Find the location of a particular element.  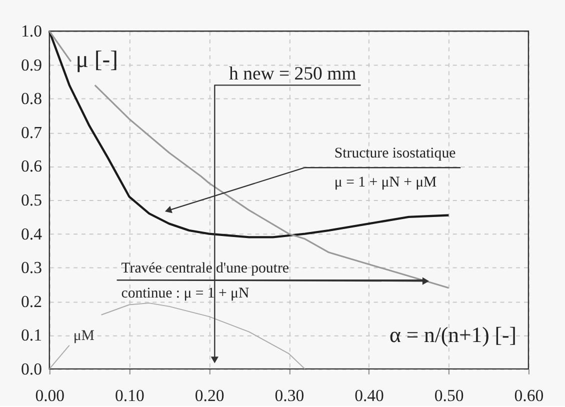

y-tick-label: 0.7 is located at coordinates (31, 132).